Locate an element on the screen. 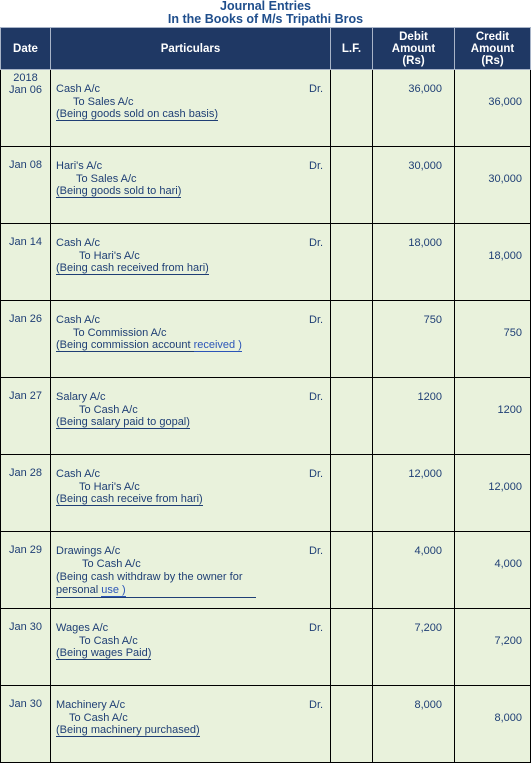  entry-date-cell: Jan 26 is located at coordinates (25, 339).